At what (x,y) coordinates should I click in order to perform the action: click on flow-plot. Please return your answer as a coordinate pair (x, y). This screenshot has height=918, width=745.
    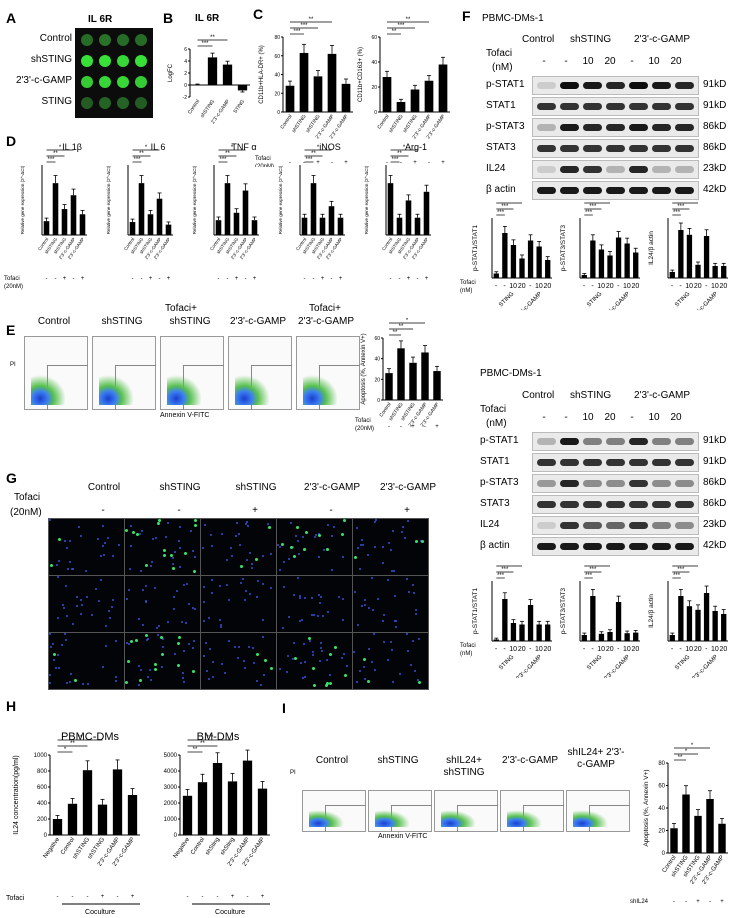
    Looking at the image, I should click on (598, 811).